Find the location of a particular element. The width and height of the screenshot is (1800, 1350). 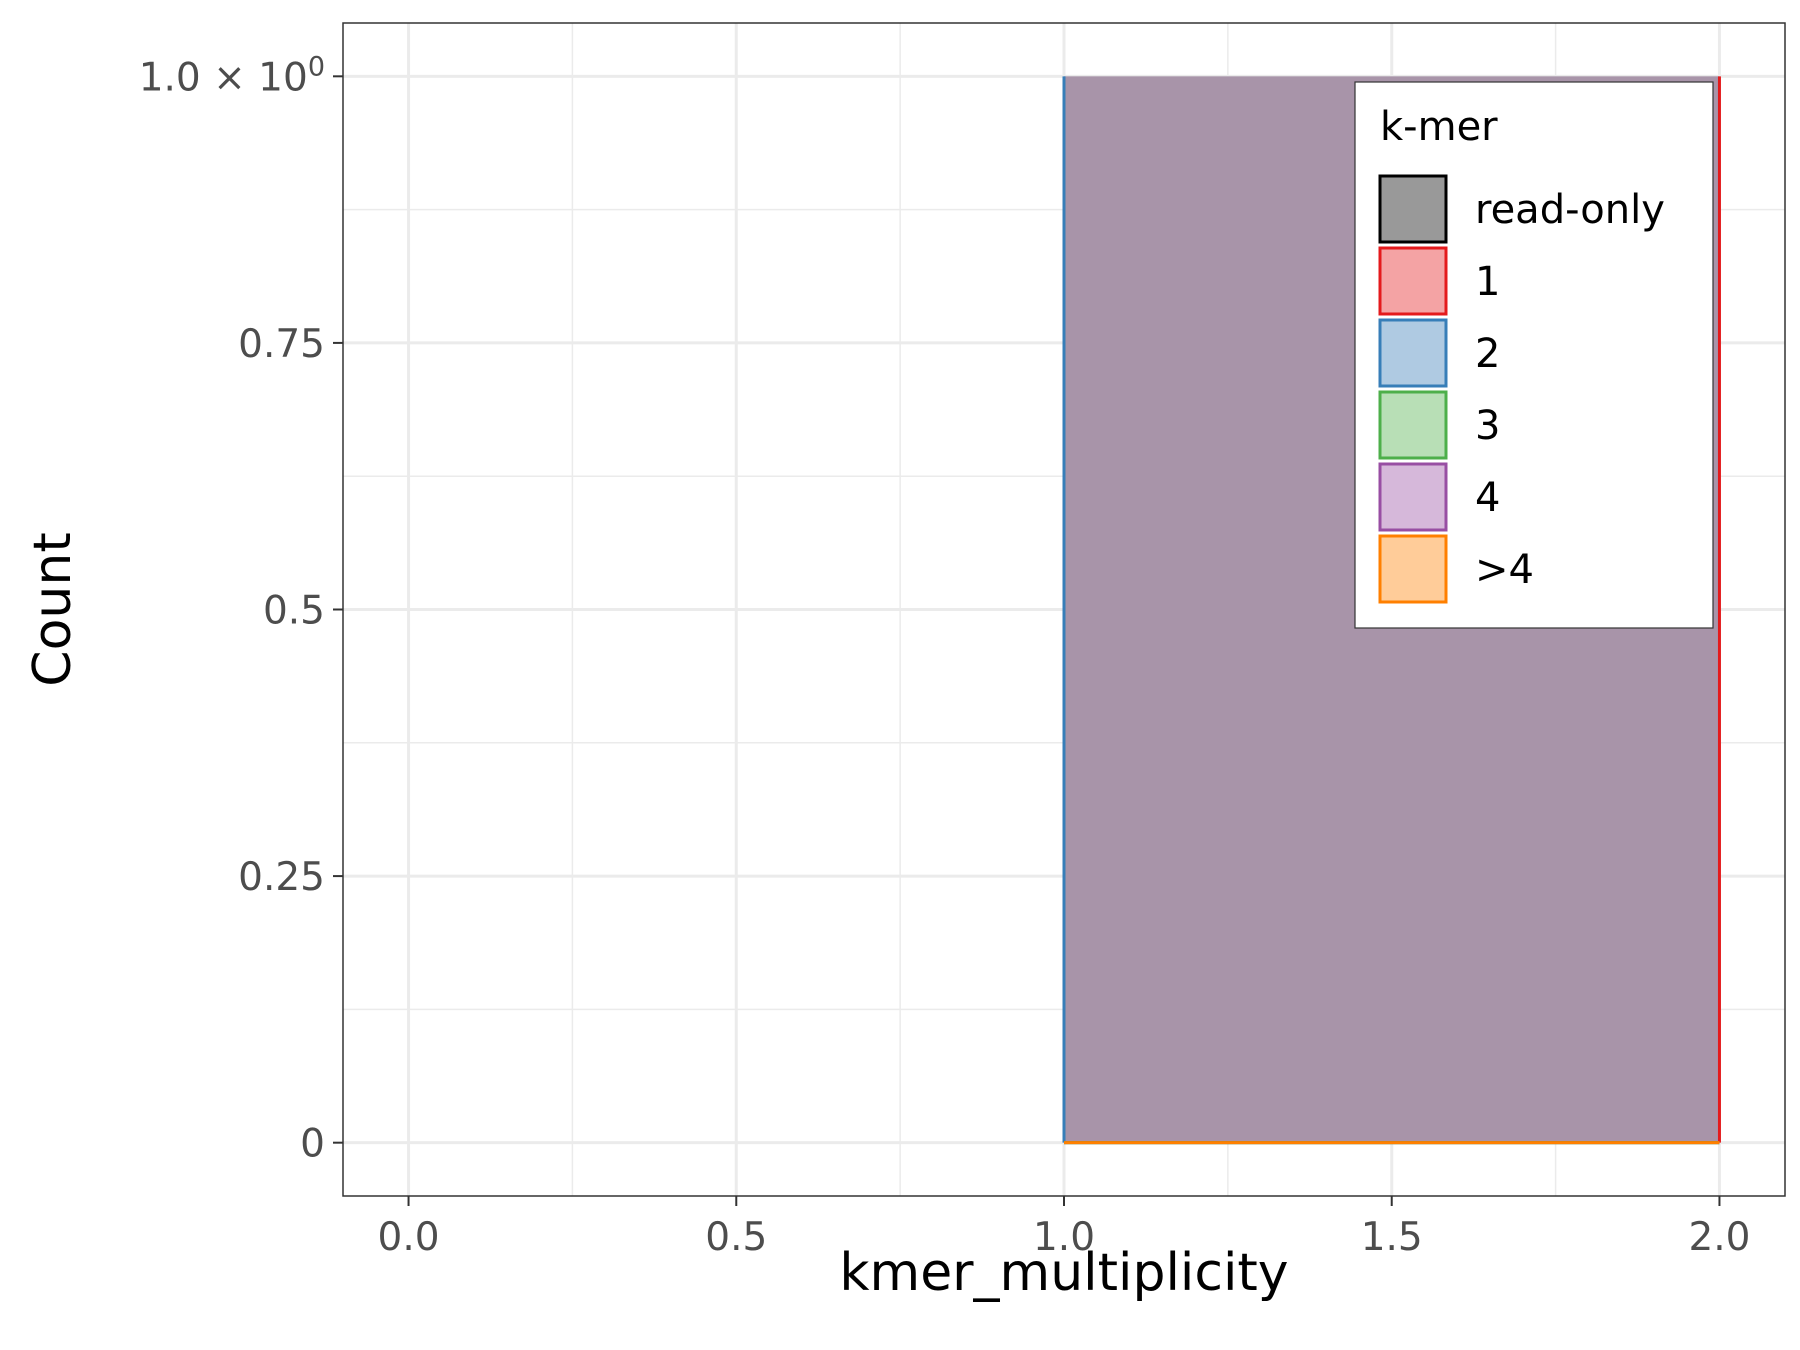

y-axis-title: Count is located at coordinates (53, 609).